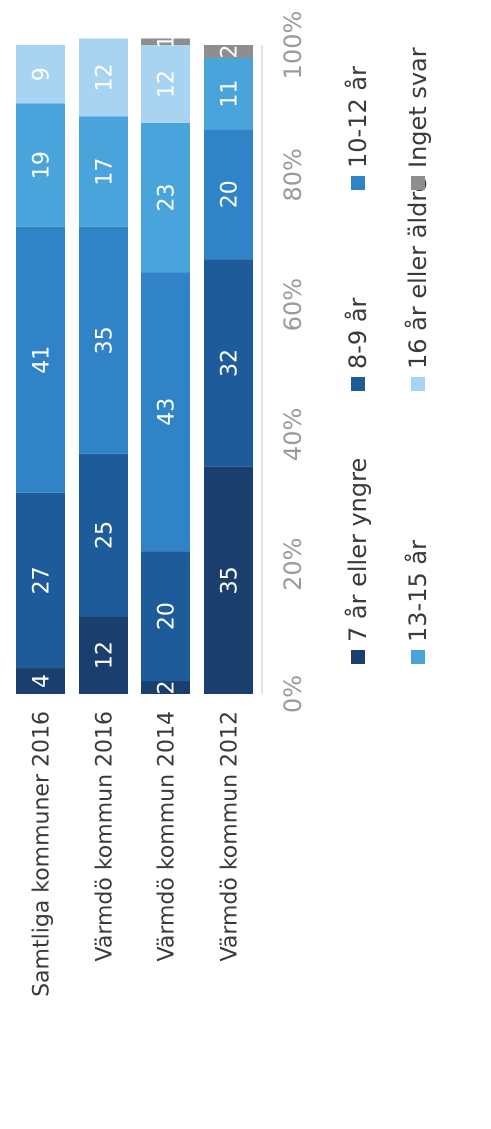 Image resolution: width=491 pixels, height=1129 pixels. What do you see at coordinates (293, 45) in the screenshot?
I see `x-tick-label-5: 100%` at bounding box center [293, 45].